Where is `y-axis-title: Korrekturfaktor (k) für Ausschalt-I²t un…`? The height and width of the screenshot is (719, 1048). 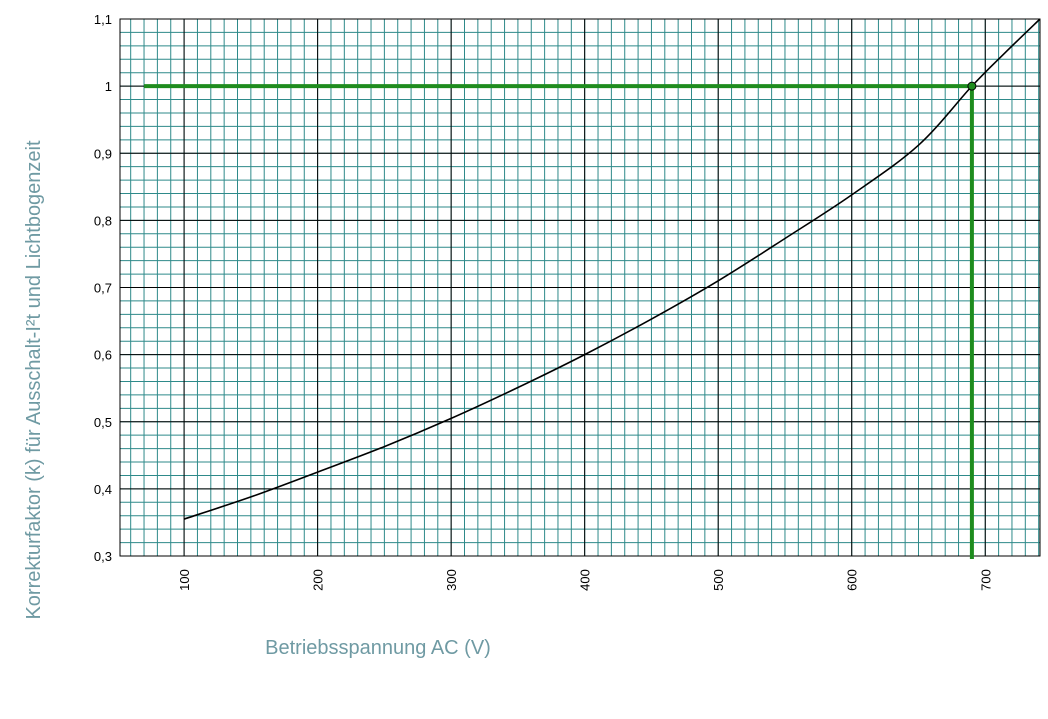 y-axis-title: Korrekturfaktor (k) für Ausschalt-I²t un… is located at coordinates (34, 380).